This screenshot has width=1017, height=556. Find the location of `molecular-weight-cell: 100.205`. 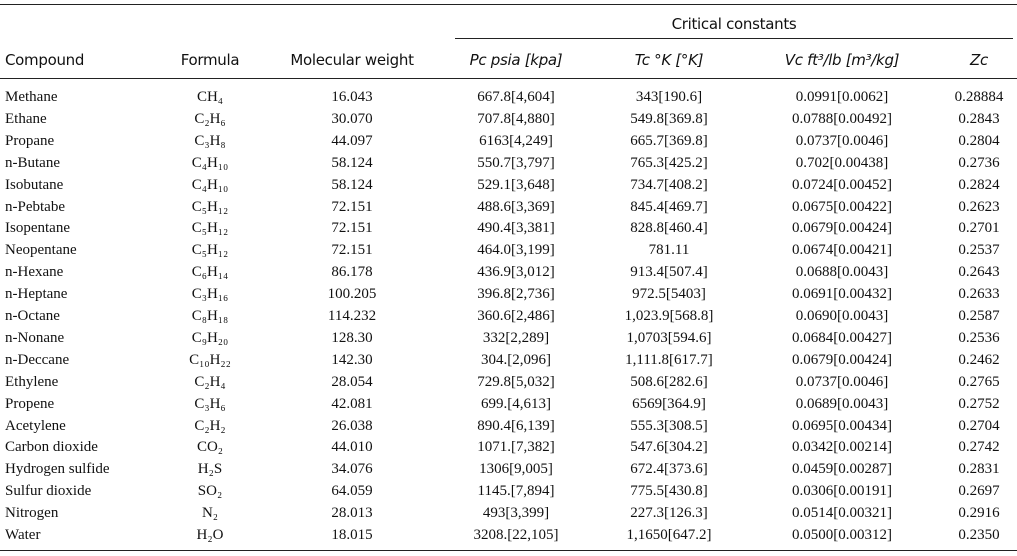

molecular-weight-cell: 100.205 is located at coordinates (352, 294).